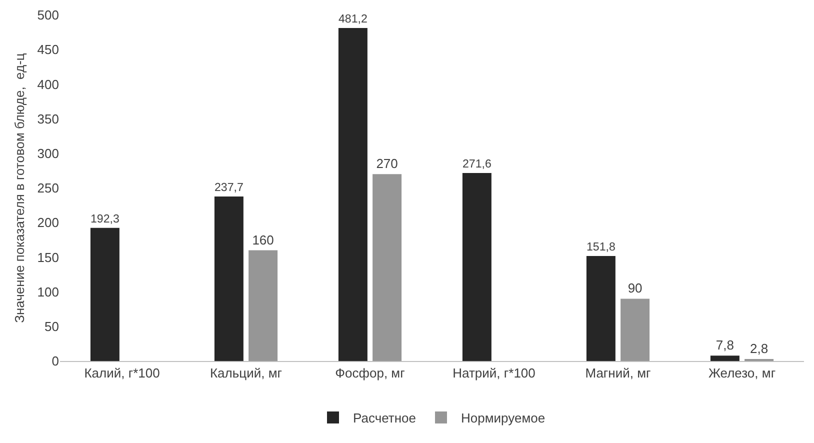 The width and height of the screenshot is (814, 443). I want to click on data-label: 2,8, so click(759, 348).